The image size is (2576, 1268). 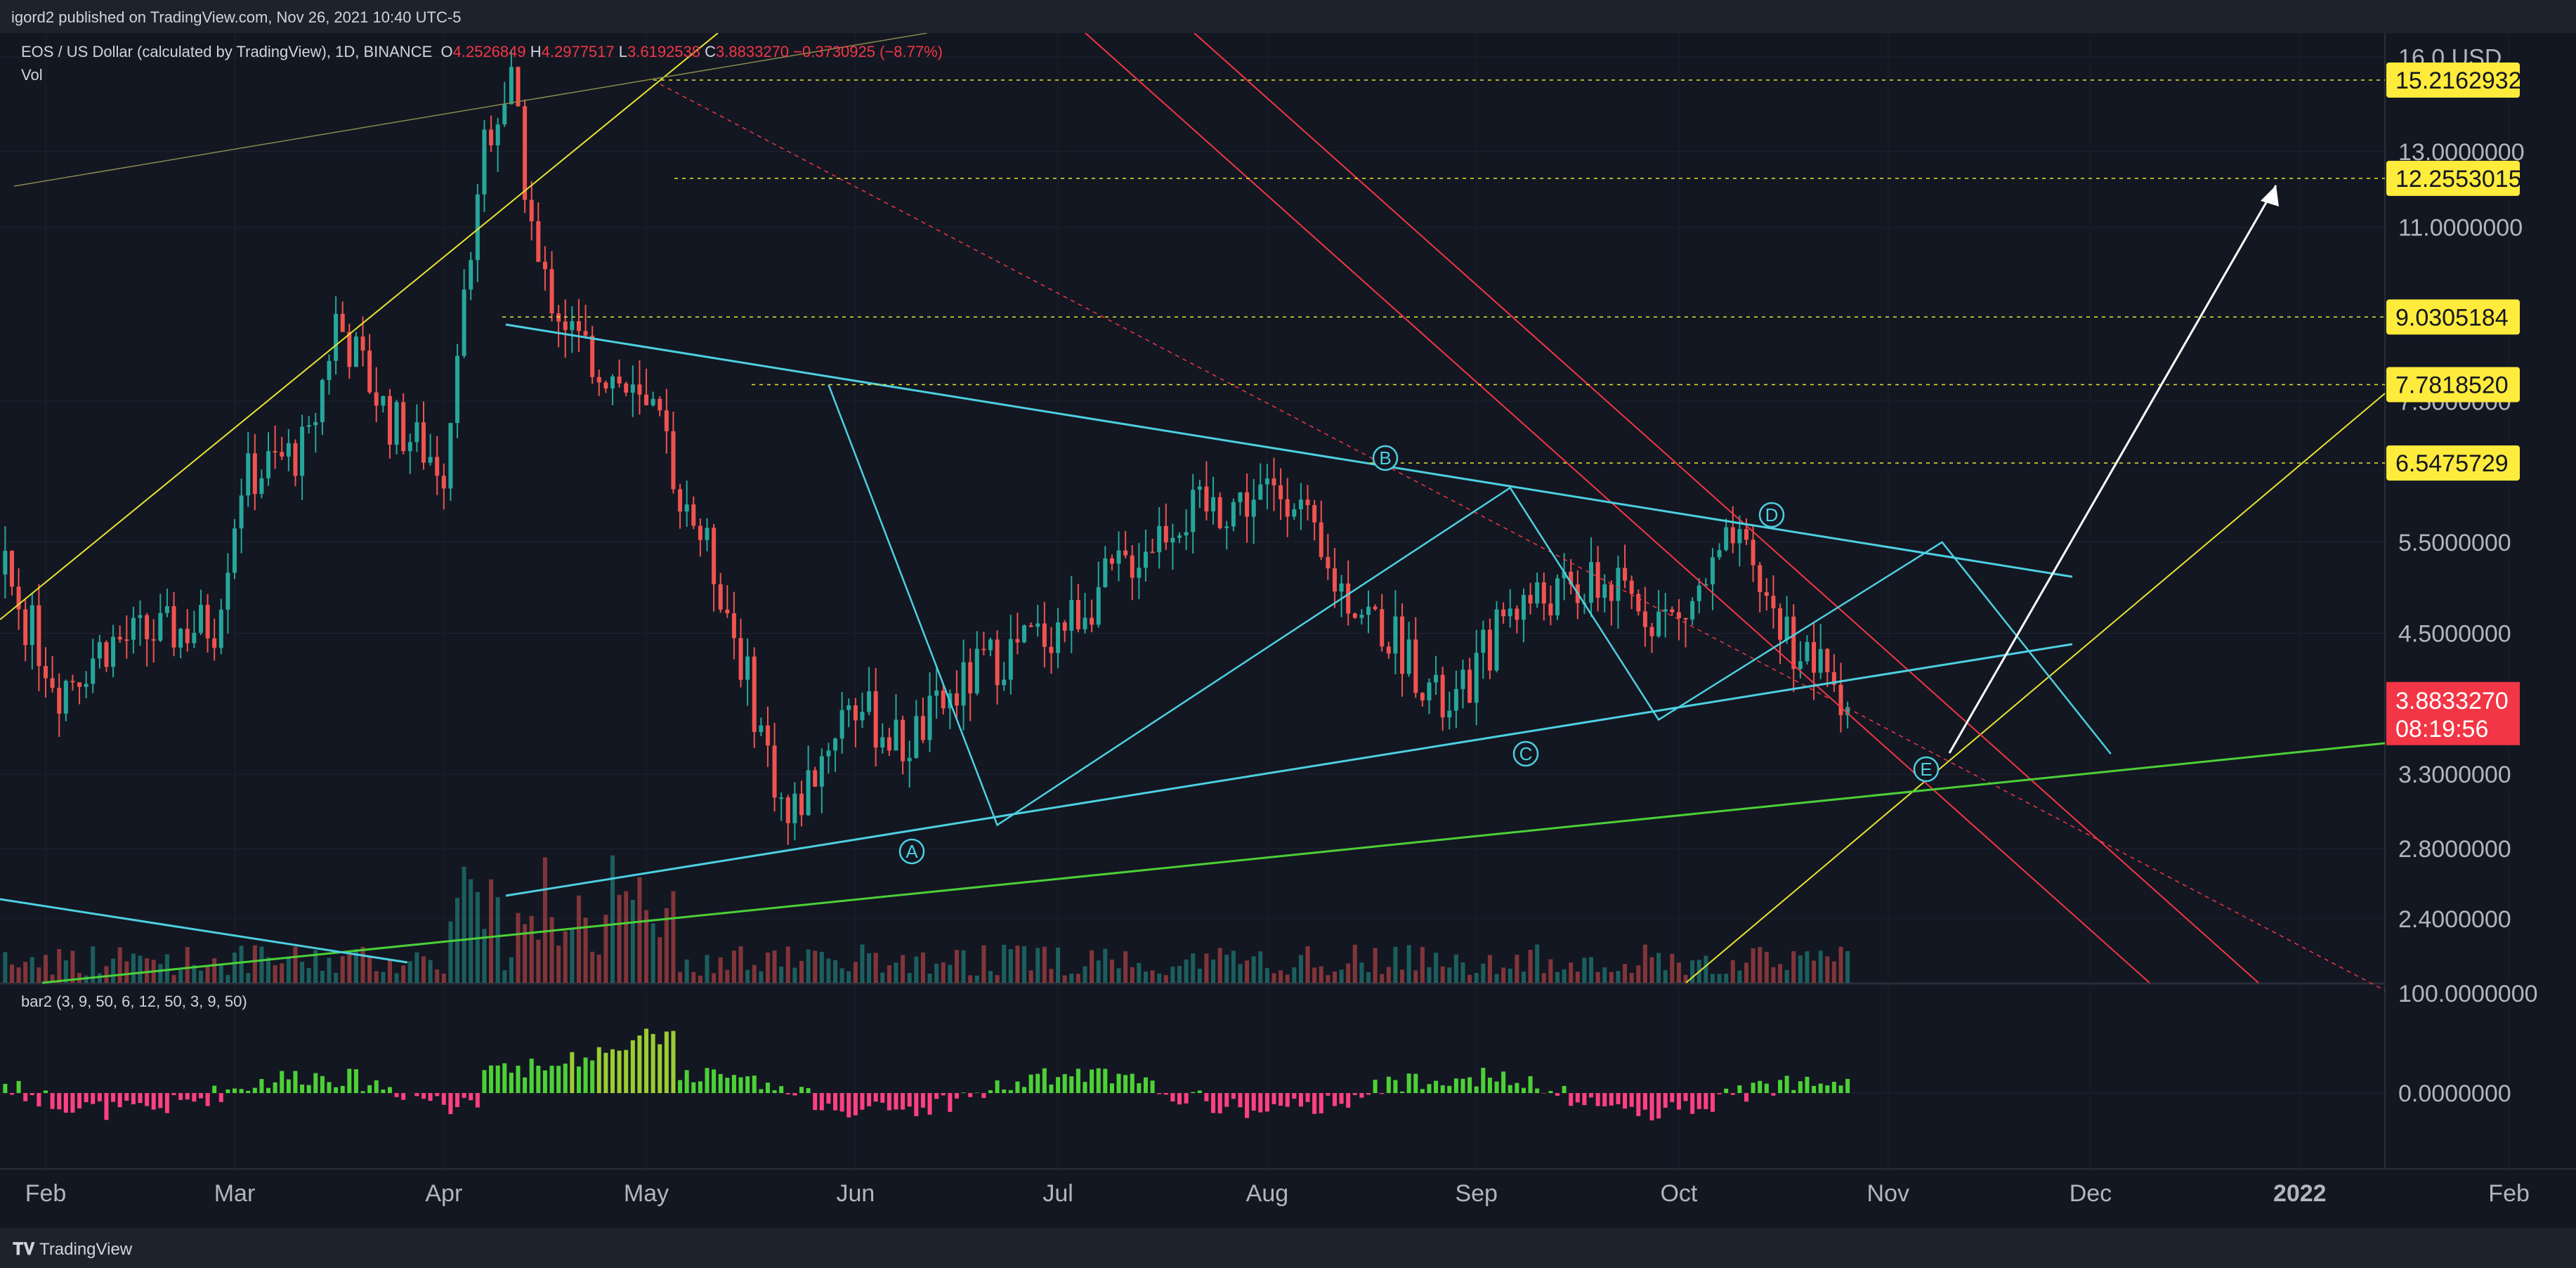 What do you see at coordinates (1277, 1193) in the screenshot?
I see `time-axis: Feb Mar Apr May Jun Jul Aug Sep Oct Nov Dec 2022 Feb` at bounding box center [1277, 1193].